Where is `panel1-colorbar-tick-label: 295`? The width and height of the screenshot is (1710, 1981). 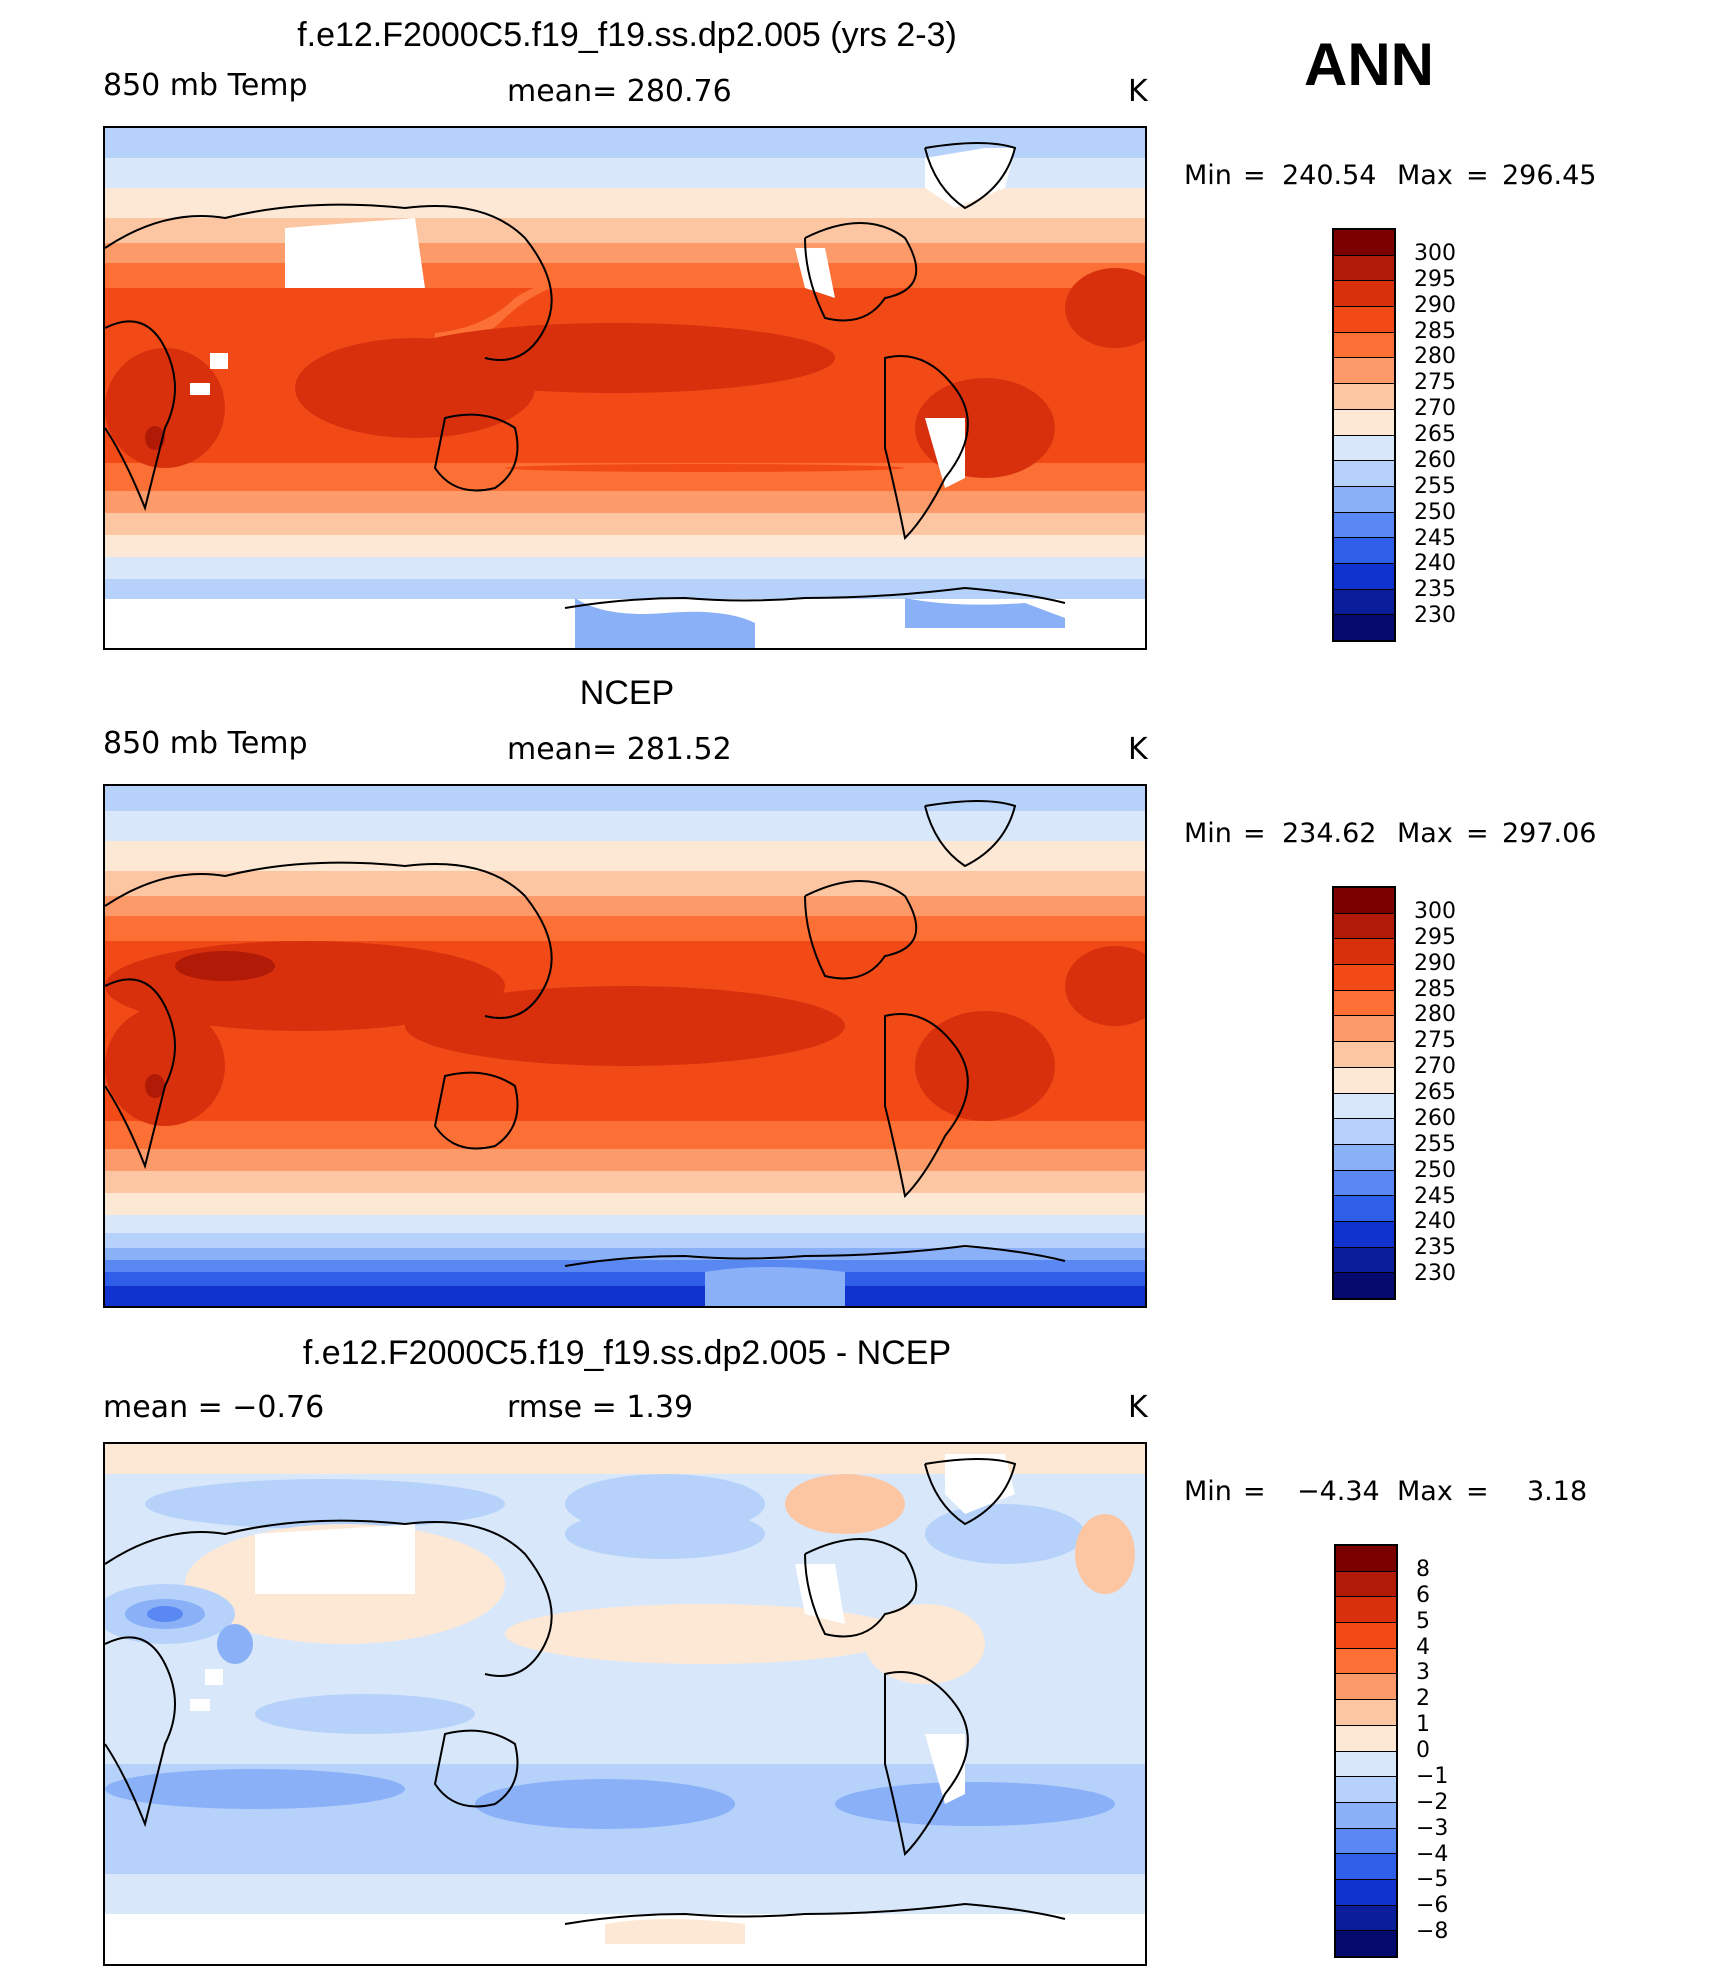 panel1-colorbar-tick-label: 295 is located at coordinates (1435, 279).